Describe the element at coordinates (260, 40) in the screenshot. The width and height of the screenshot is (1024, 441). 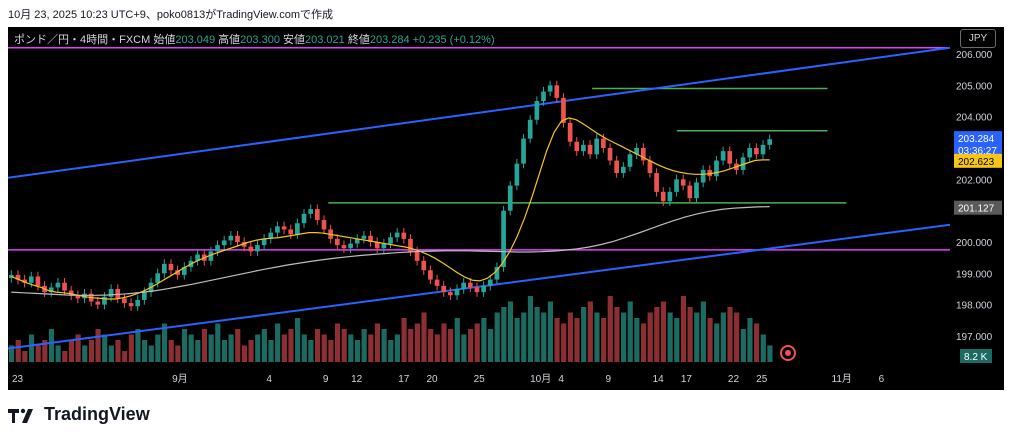
I see `high-value: 203.300` at that location.